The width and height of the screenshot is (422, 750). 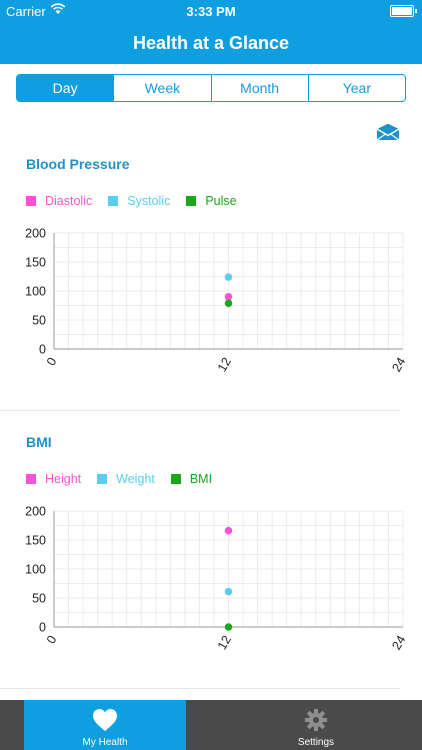 What do you see at coordinates (105, 742) in the screenshot?
I see `tab-label-my-health: My Health` at bounding box center [105, 742].